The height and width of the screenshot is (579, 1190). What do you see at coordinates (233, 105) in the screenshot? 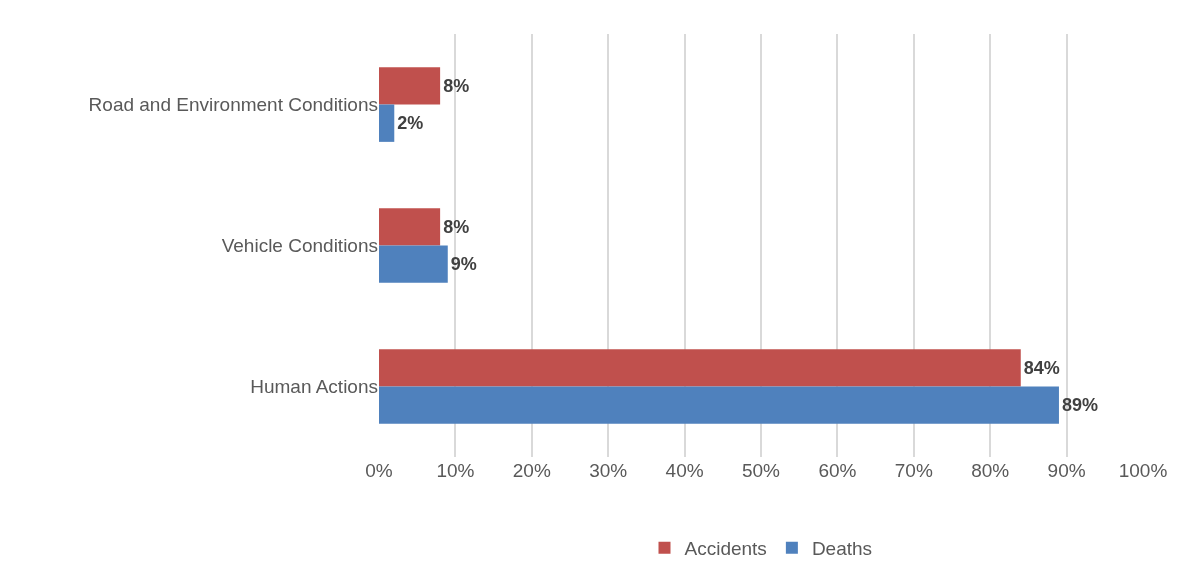
I see `y-tick-label: Road and Environment Conditions` at bounding box center [233, 105].